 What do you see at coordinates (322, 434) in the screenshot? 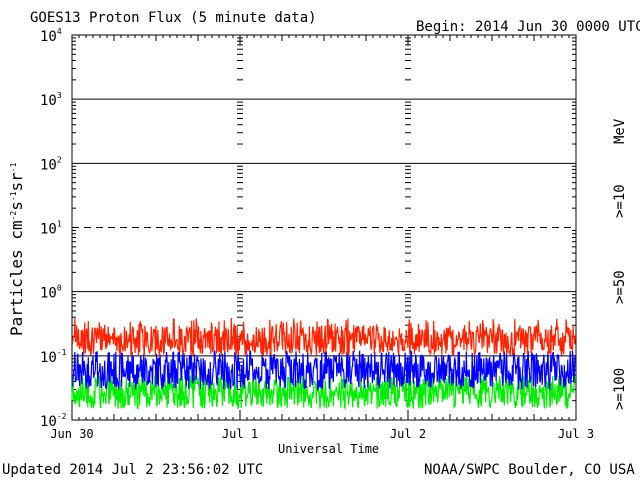
I see `x-tick-labels: Jun 30 Jul 1 Jul 2 Jul 3` at bounding box center [322, 434].